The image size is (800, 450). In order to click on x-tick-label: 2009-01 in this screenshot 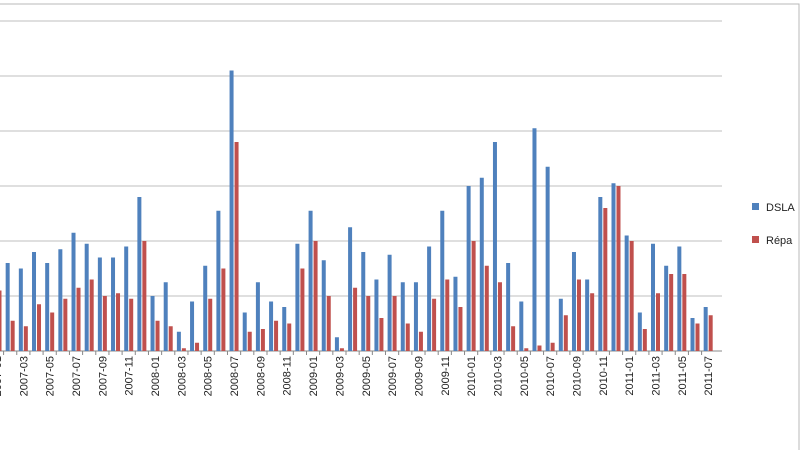, I will do `click(314, 376)`.